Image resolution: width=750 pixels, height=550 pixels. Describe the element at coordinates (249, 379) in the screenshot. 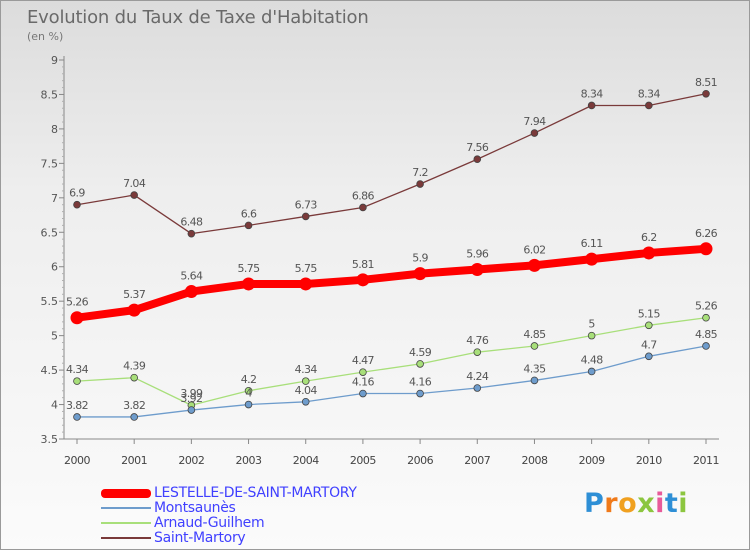

I see `data-label: 4.2` at that location.